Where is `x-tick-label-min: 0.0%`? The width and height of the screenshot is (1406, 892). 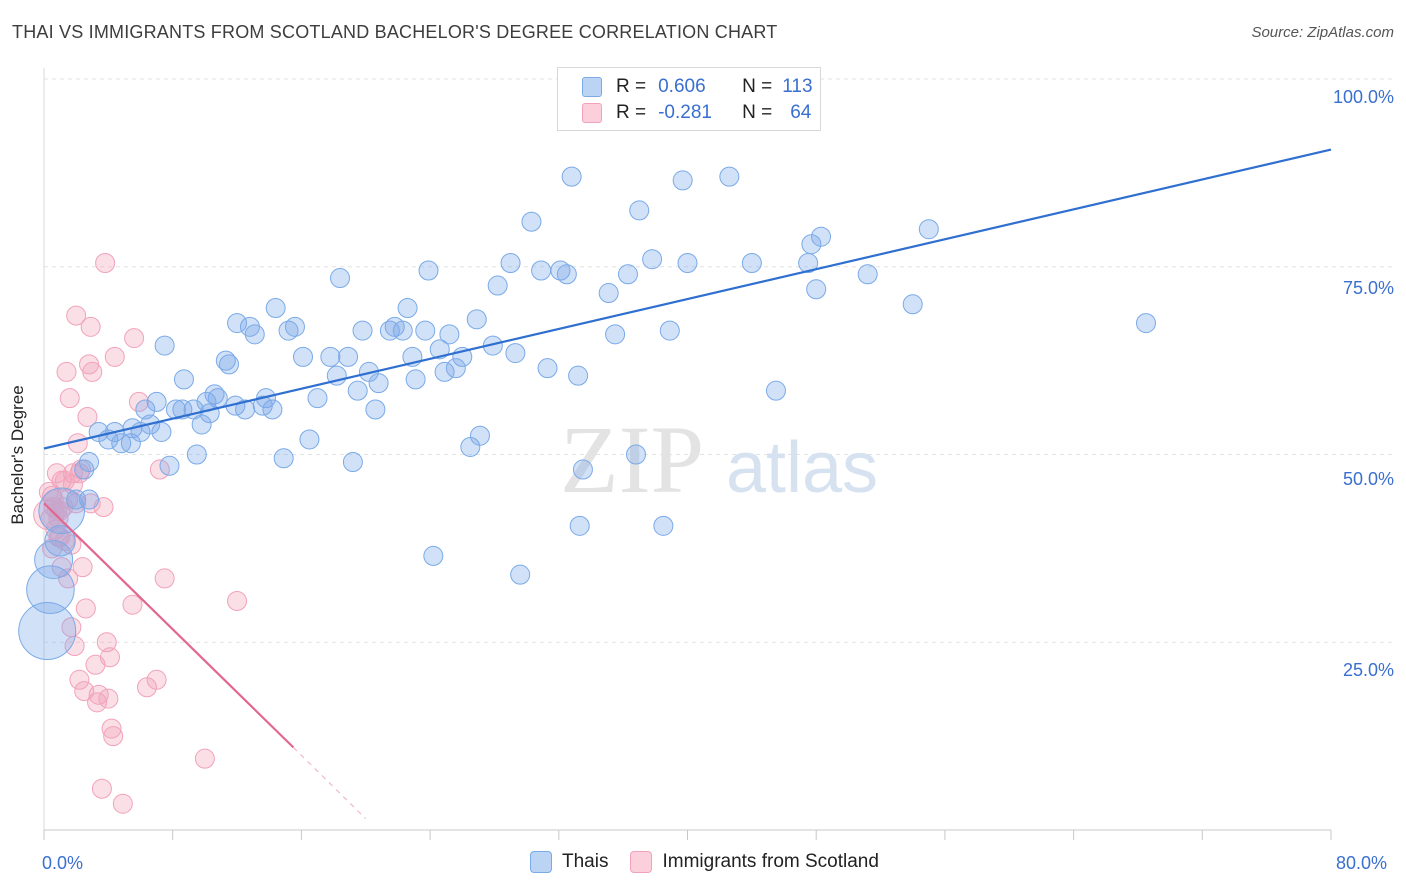 x-tick-label-min: 0.0% is located at coordinates (63, 863).